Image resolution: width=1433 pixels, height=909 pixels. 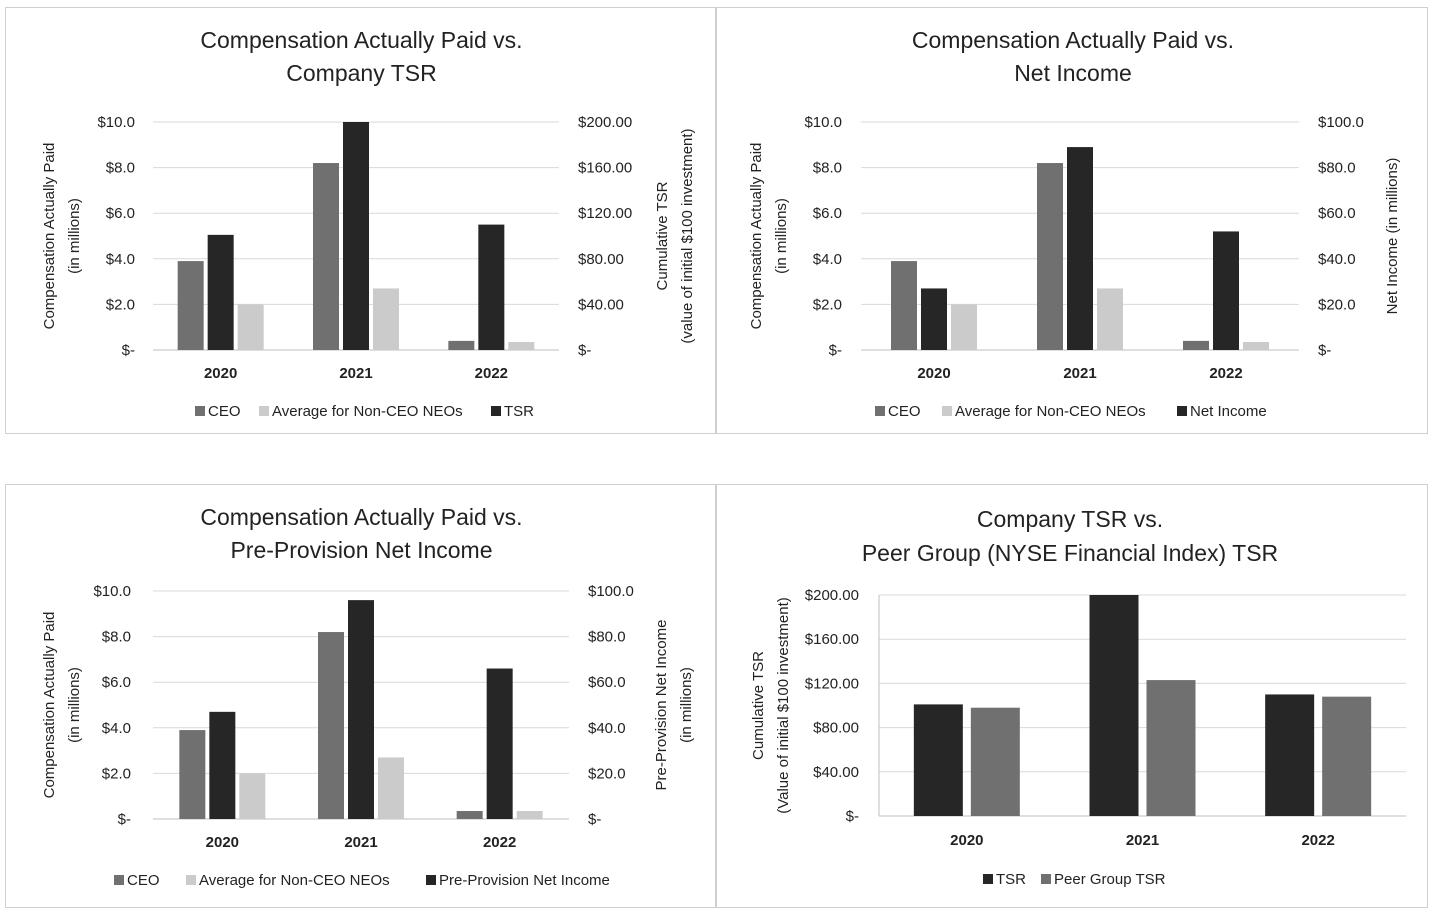 What do you see at coordinates (601, 304) in the screenshot?
I see `y2-tick-label: $40.00` at bounding box center [601, 304].